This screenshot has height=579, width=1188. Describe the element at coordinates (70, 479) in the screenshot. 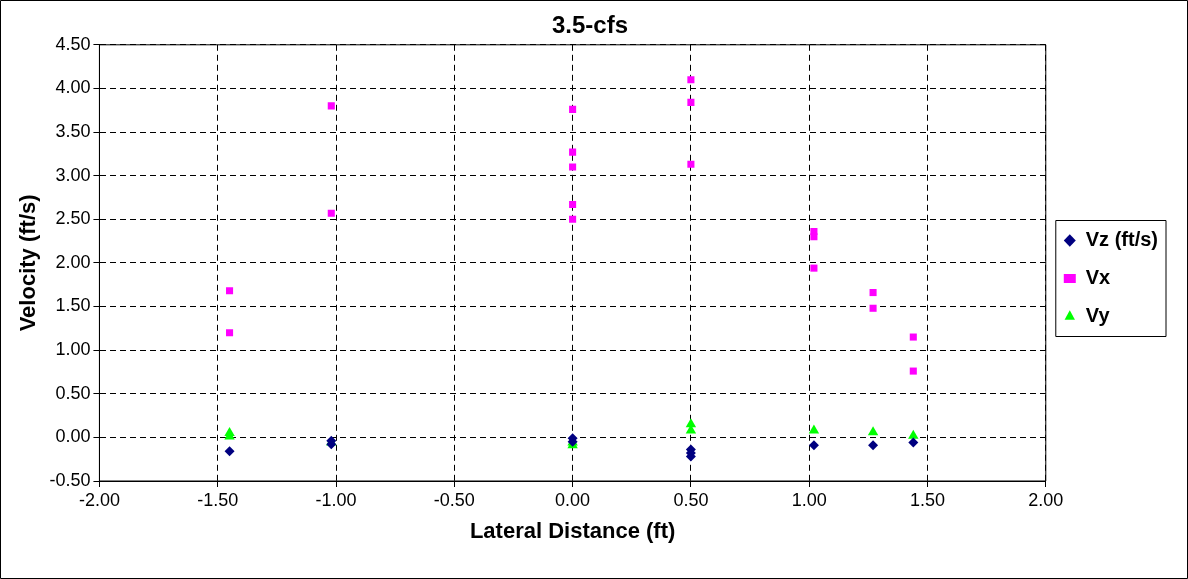

I see `y-tick-label: -0.50` at that location.